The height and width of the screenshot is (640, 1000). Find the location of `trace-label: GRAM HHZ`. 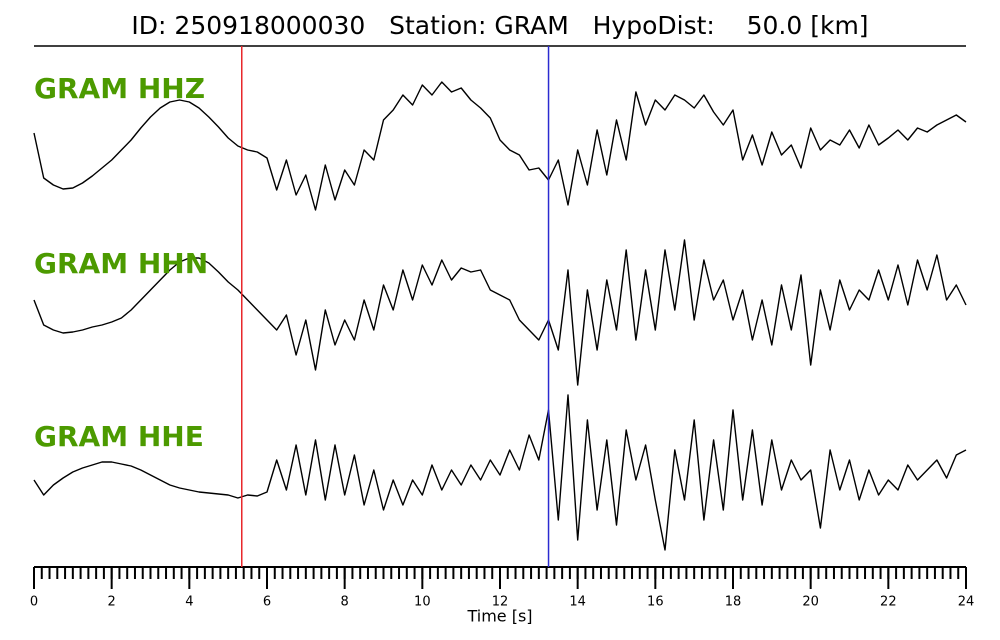

trace-label: GRAM HHZ is located at coordinates (119, 88).